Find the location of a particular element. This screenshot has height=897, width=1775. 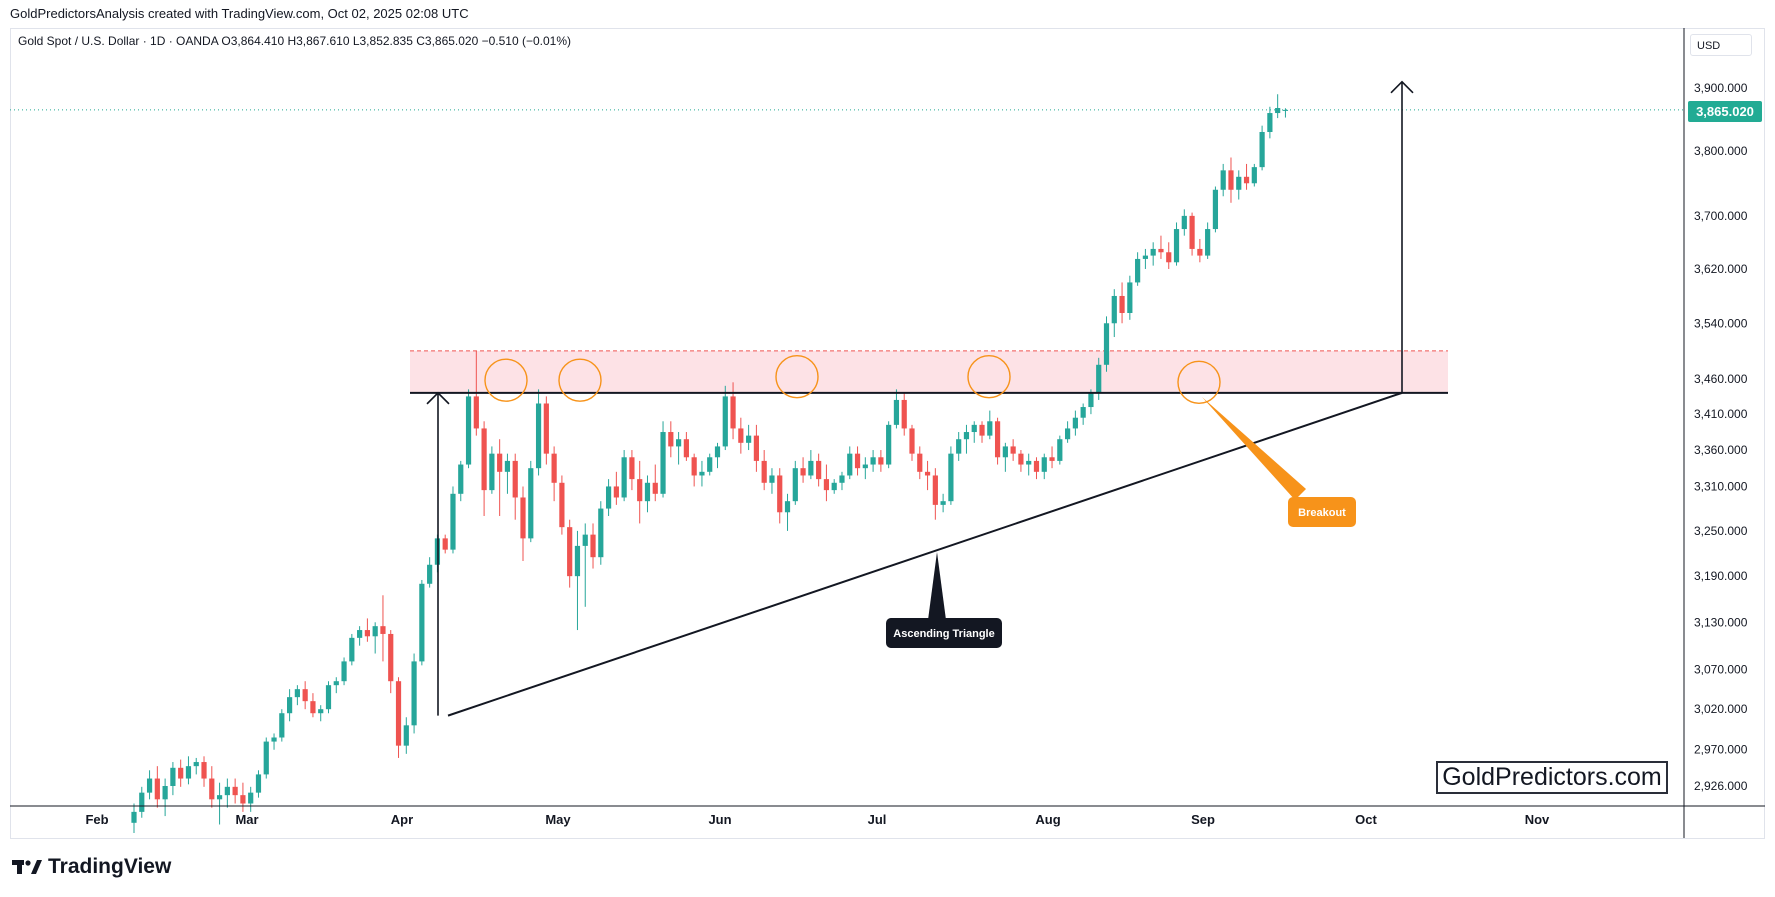

currency-selector: USD is located at coordinates (1721, 45).